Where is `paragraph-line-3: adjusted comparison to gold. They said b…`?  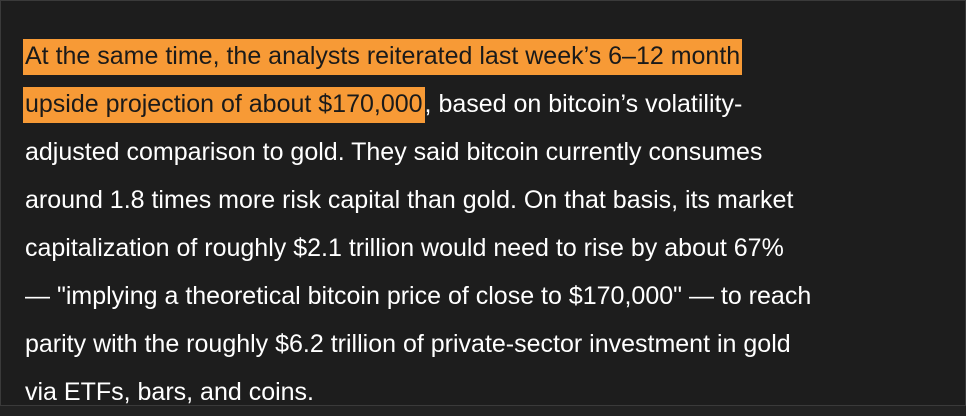 paragraph-line-3: adjusted comparison to gold. They said b… is located at coordinates (394, 152).